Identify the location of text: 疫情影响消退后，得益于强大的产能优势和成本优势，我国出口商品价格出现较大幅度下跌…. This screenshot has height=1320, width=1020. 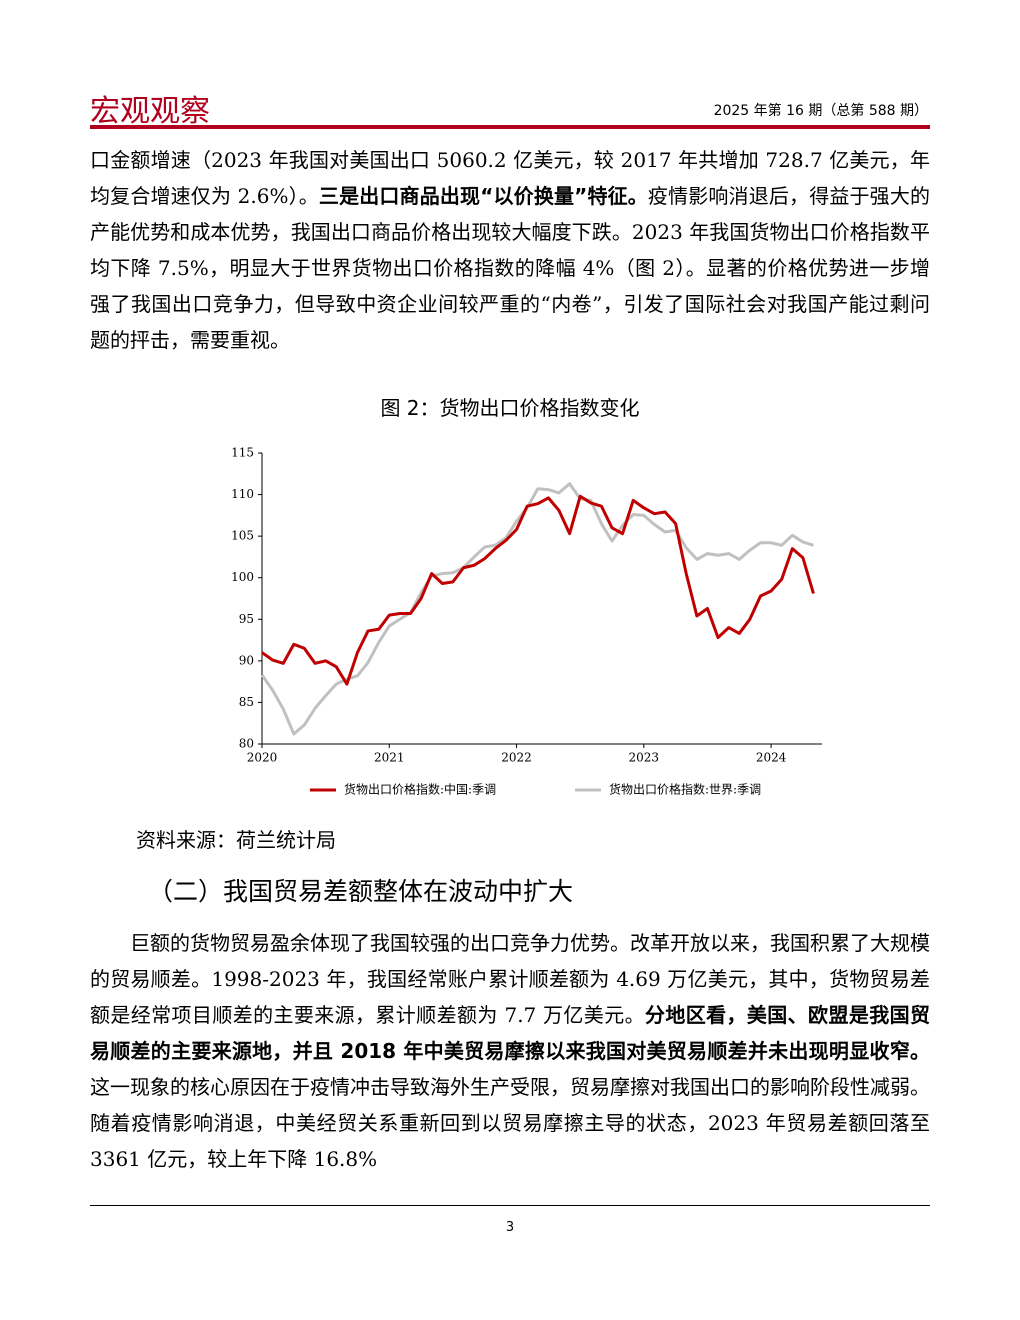
(510, 268).